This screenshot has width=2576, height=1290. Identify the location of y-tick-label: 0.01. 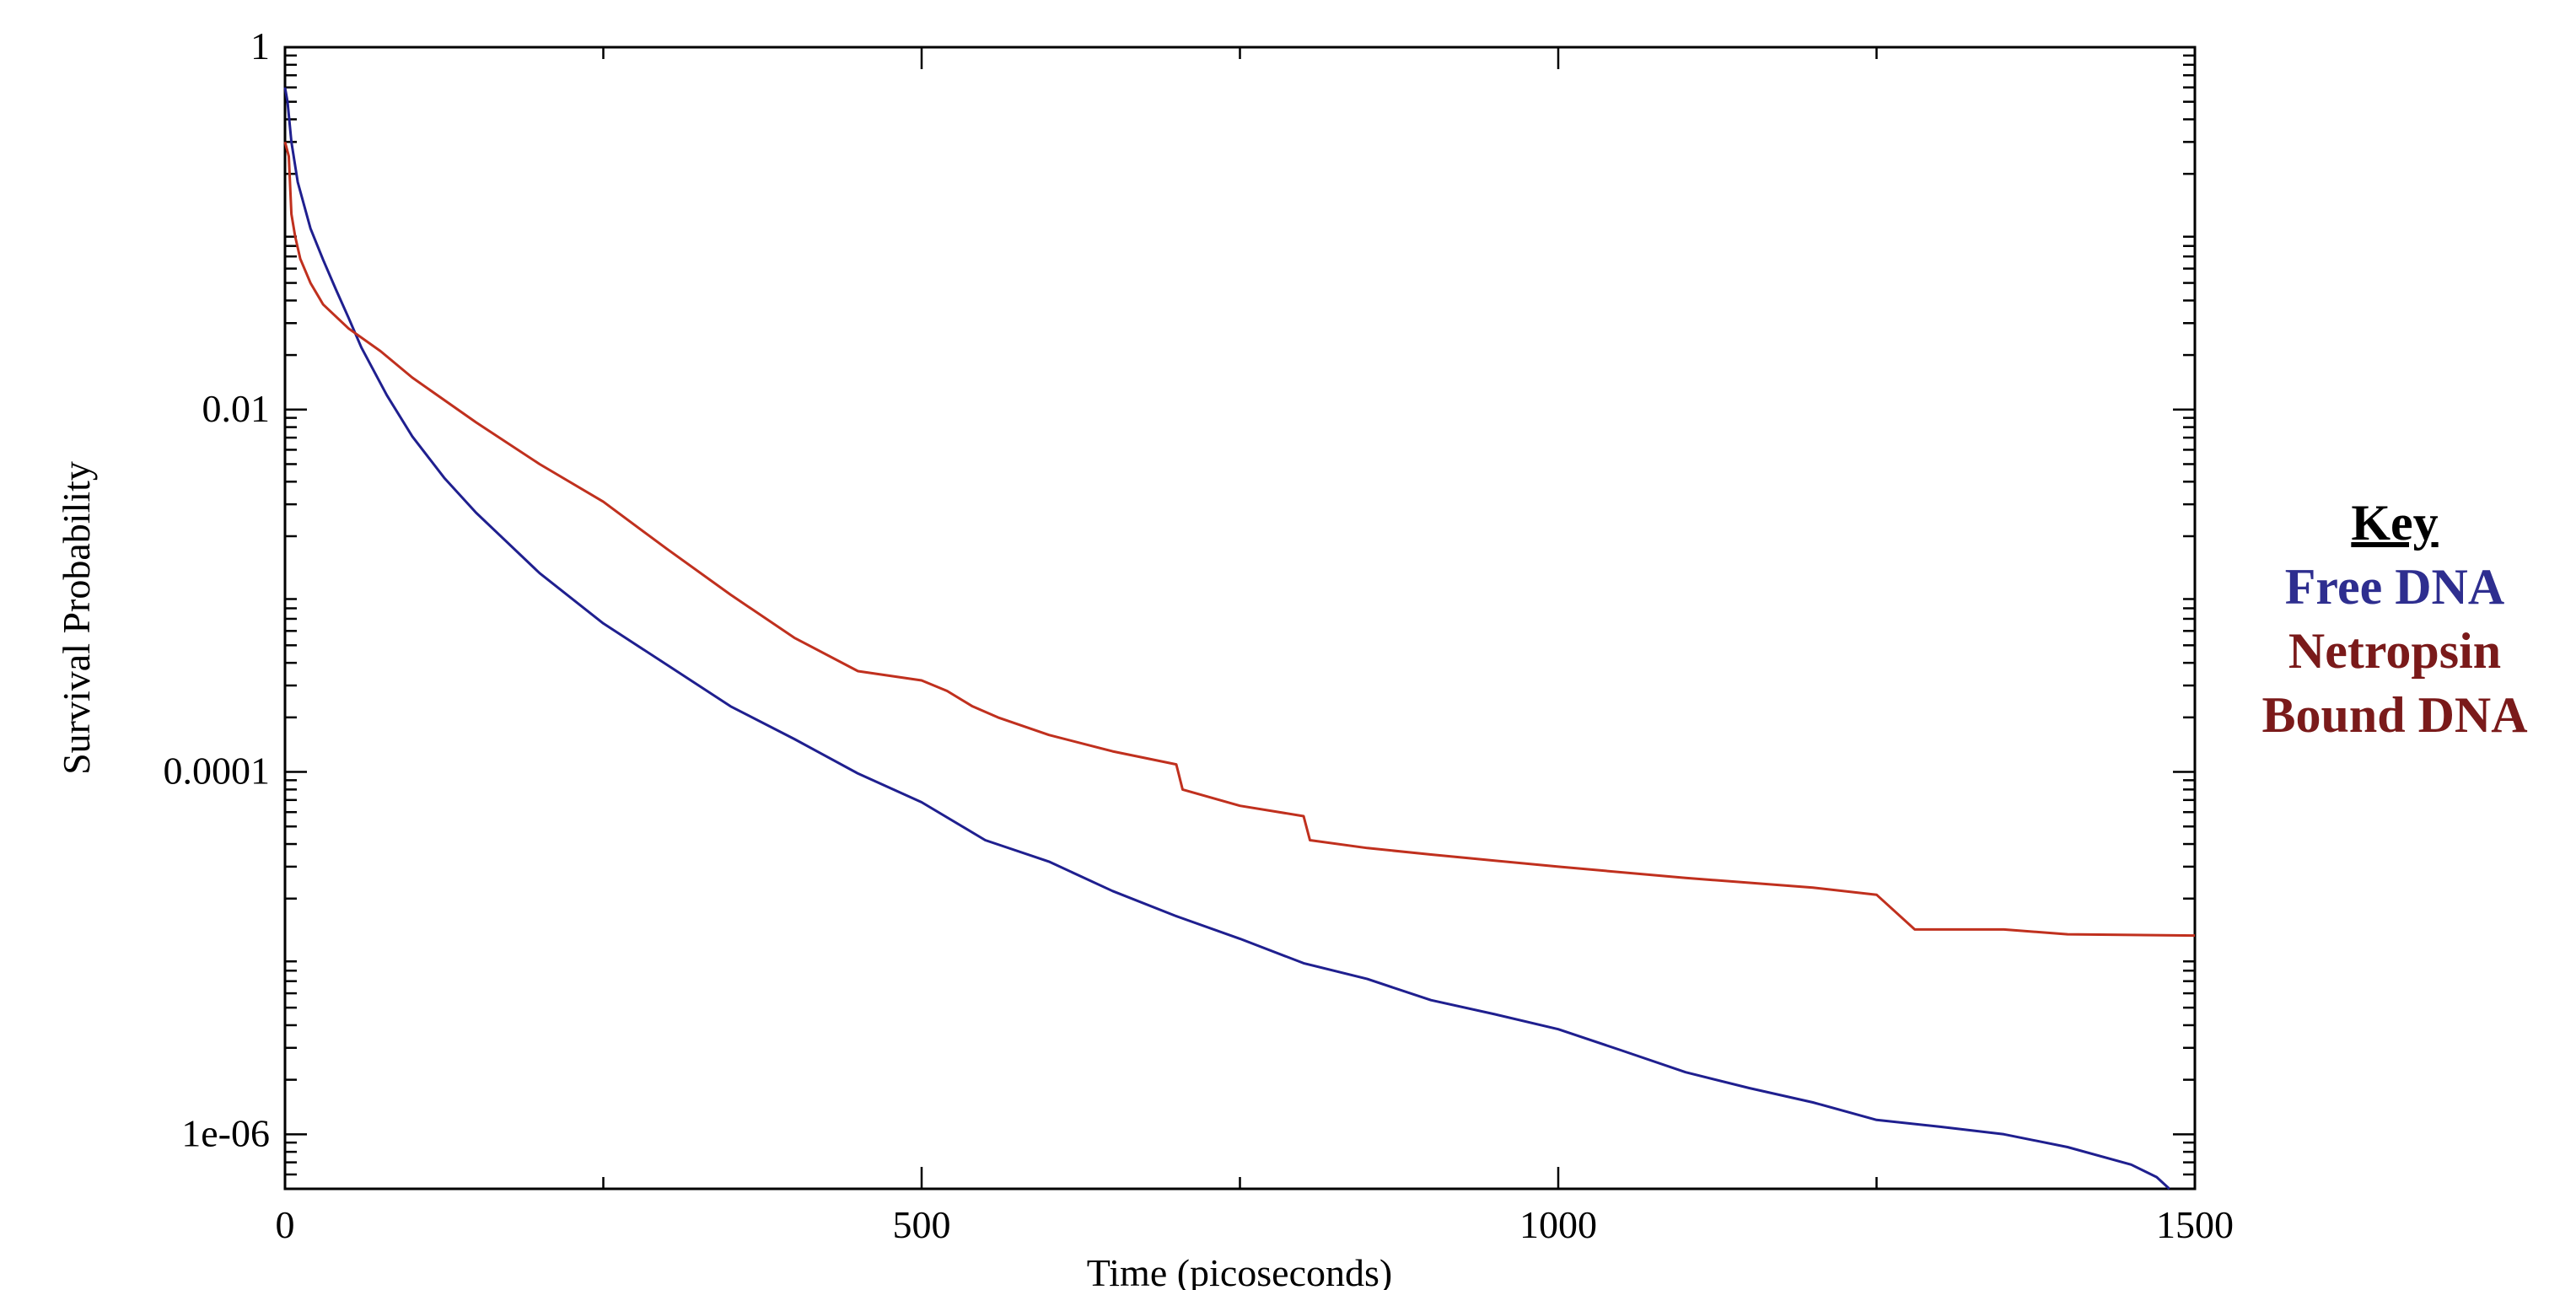
(236, 409).